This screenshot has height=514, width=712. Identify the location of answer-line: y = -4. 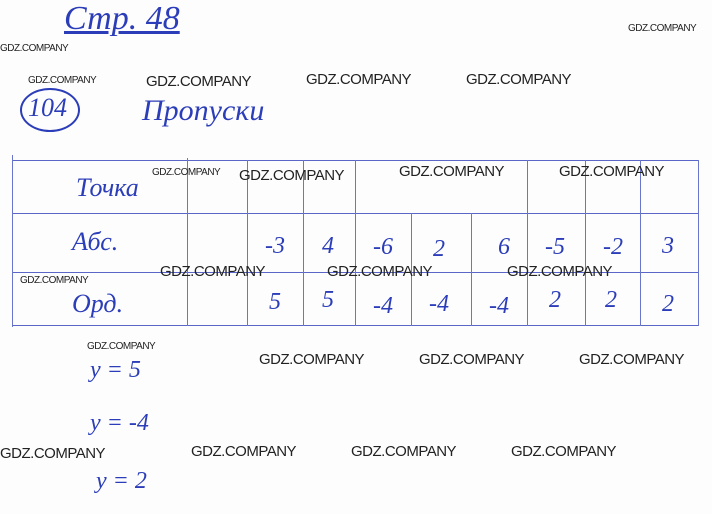
(119, 423).